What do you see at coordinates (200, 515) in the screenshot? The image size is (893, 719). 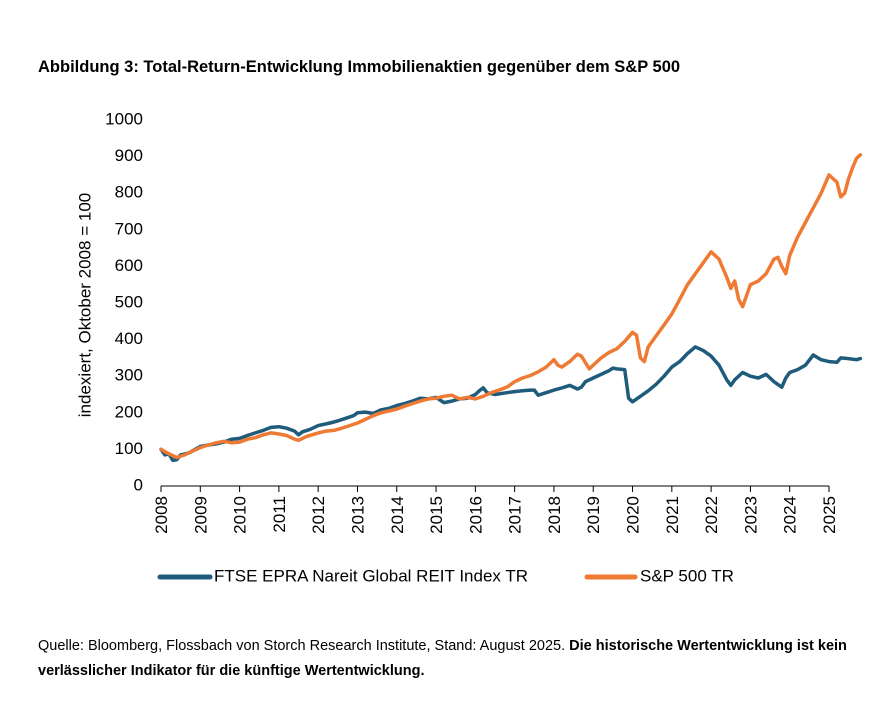 I see `x-tick-label: 2009` at bounding box center [200, 515].